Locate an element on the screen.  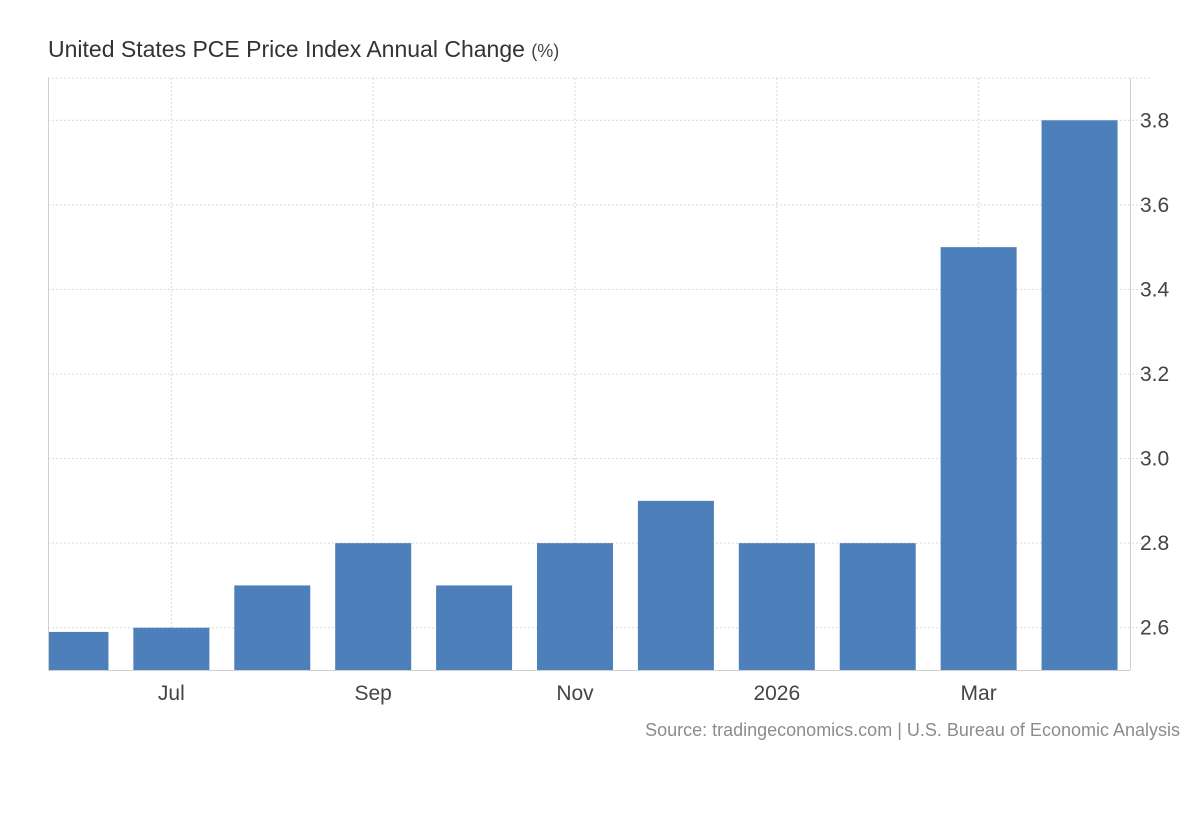
y-tick-label: 2.8 is located at coordinates (1154, 543).